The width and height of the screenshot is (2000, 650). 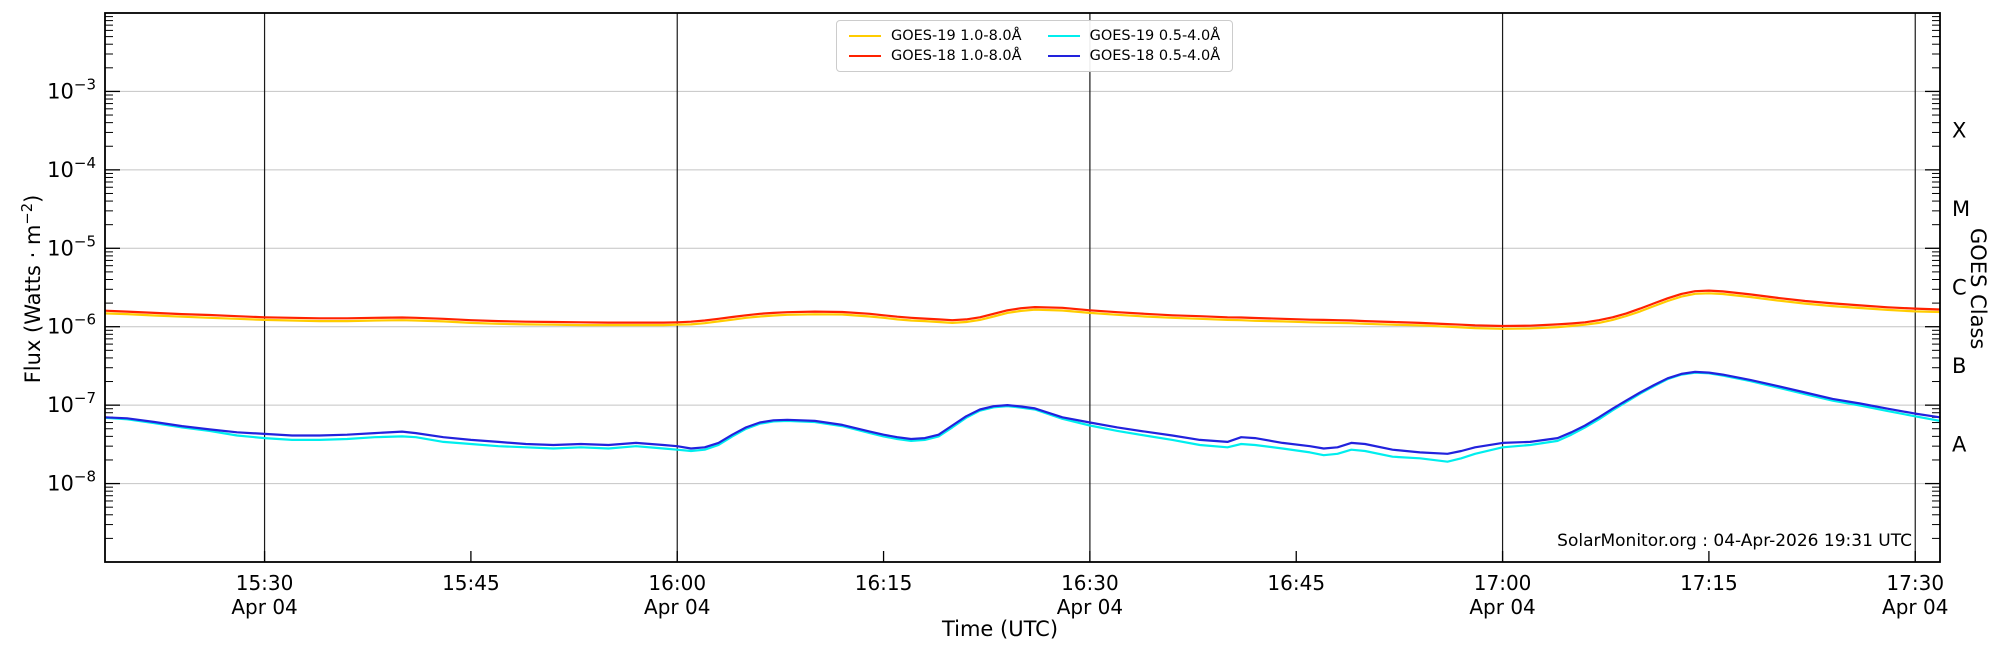 What do you see at coordinates (471, 583) in the screenshot?
I see `x-tick-label: 15:45` at bounding box center [471, 583].